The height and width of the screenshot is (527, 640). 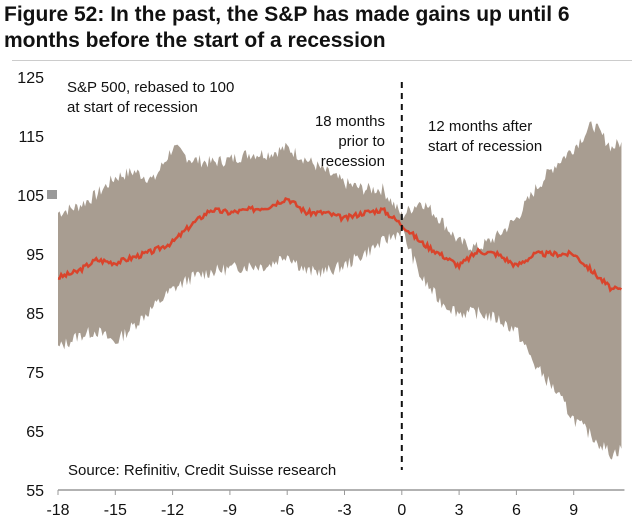 I want to click on y-tick-label: 115, so click(x=31, y=137).